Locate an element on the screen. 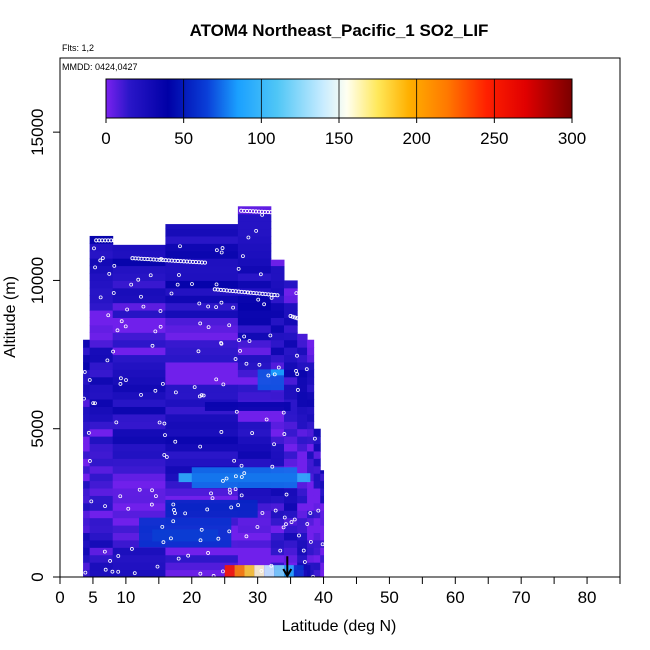 Image resolution: width=650 pixels, height=650 pixels. y-axis: 0 5000 10000 15000 is located at coordinates (44, 345).